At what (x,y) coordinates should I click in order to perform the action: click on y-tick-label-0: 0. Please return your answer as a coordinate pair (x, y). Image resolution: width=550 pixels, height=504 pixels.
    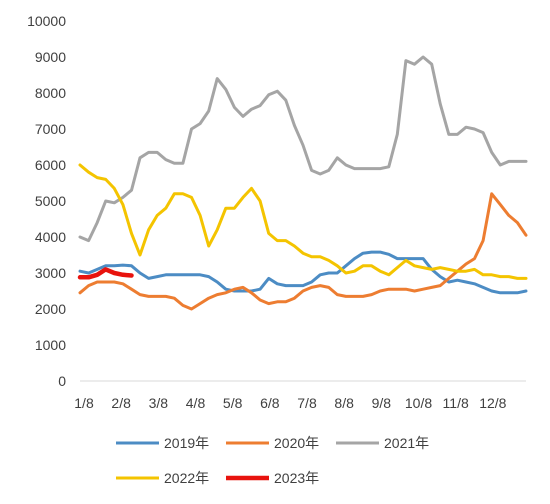
    Looking at the image, I should click on (62, 381).